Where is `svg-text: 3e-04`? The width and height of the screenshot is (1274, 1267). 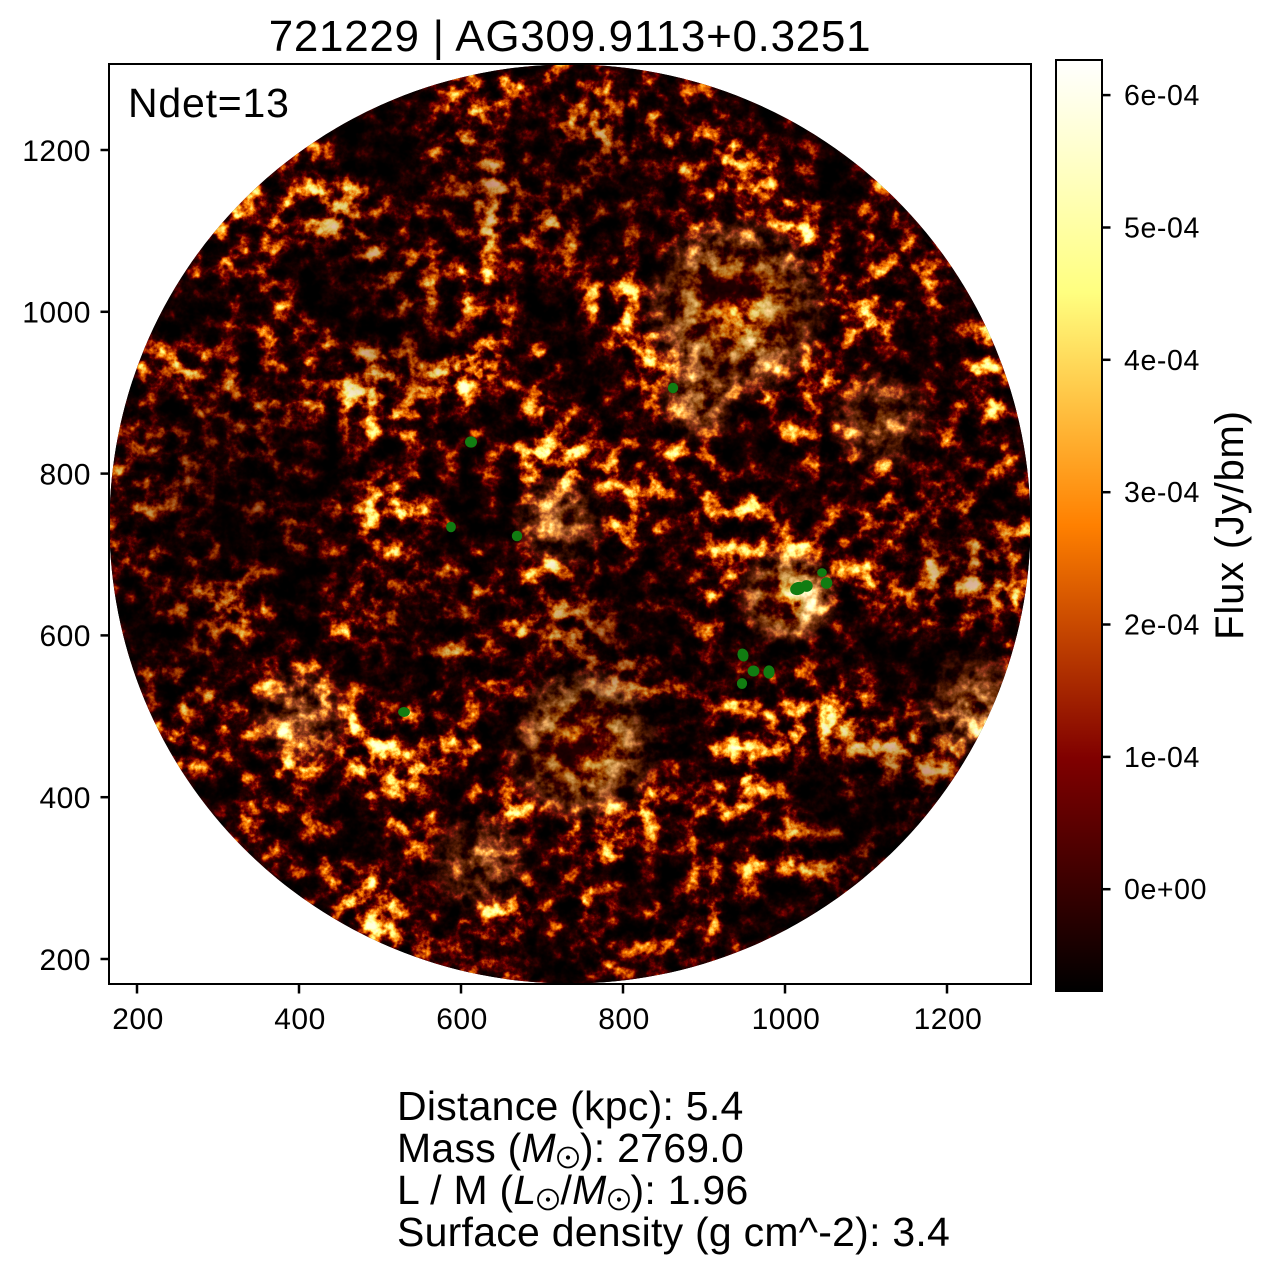 svg-text: 3e-04 is located at coordinates (1162, 493).